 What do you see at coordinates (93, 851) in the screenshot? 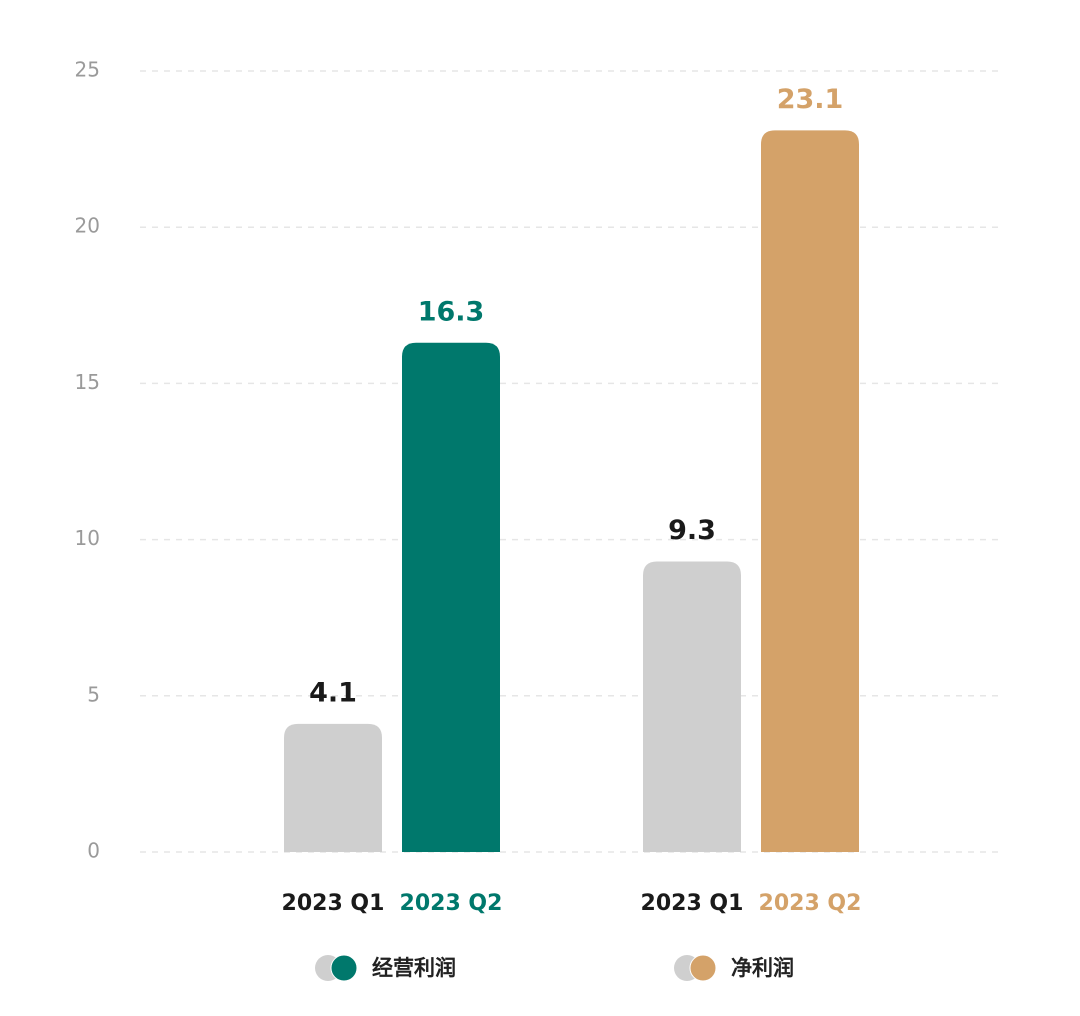
I see `y-tick-label: 0` at bounding box center [93, 851].